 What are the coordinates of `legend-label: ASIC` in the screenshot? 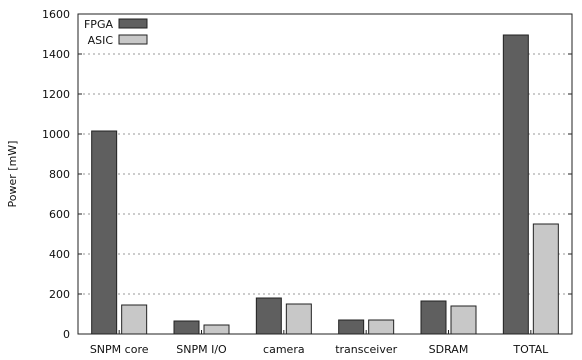 It's located at (101, 40).